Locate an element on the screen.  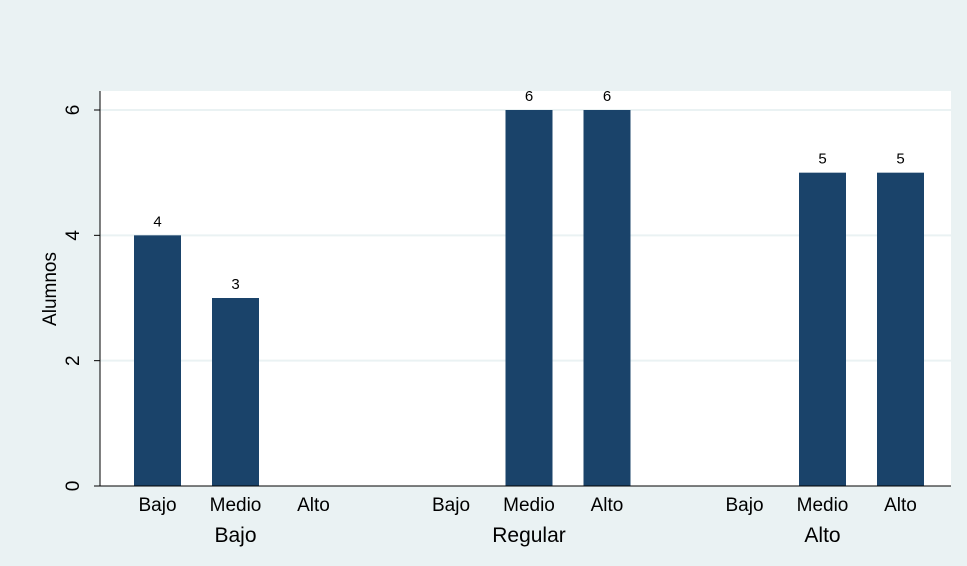
x-group-label: Bajo is located at coordinates (235, 535).